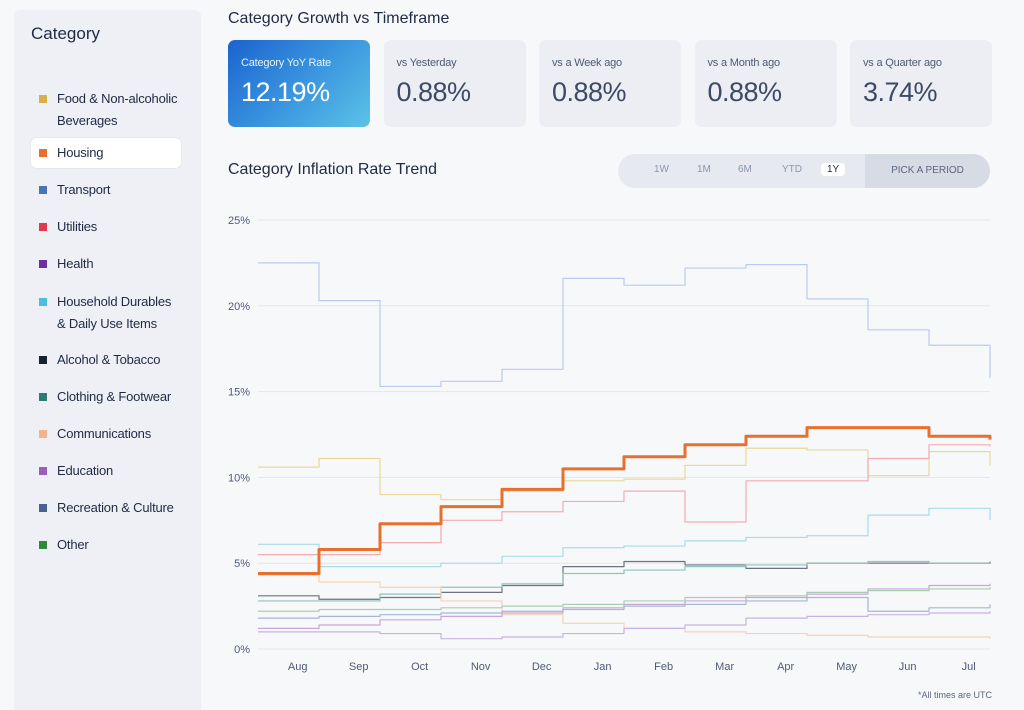 Image resolution: width=1024 pixels, height=710 pixels. Describe the element at coordinates (661, 169) in the screenshot. I see `period-tab: 1W` at that location.